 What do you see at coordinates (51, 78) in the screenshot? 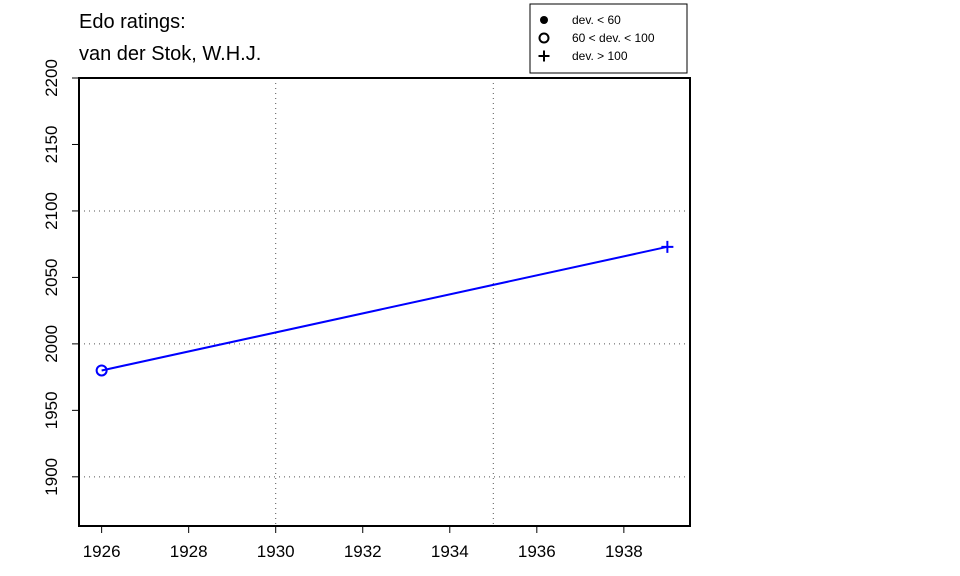
I see `y-tick-label: 2200` at bounding box center [51, 78].